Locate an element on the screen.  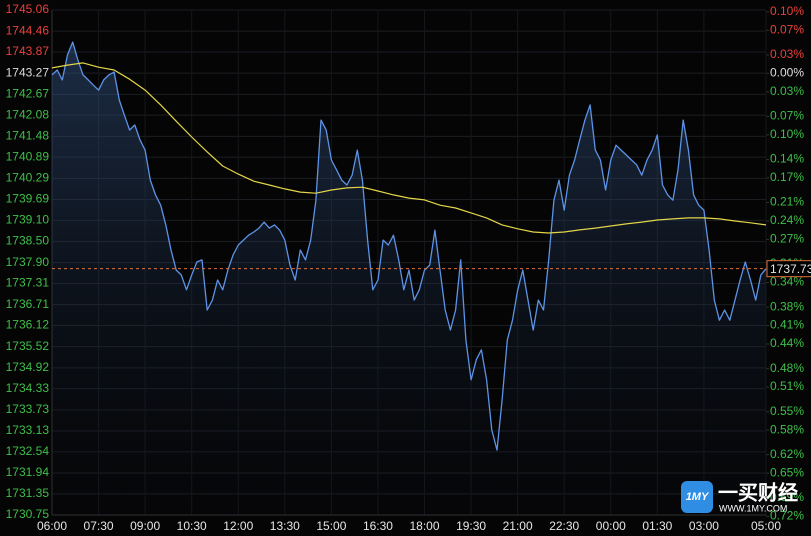
y-tick-label: 1736.12 is located at coordinates (28, 325).